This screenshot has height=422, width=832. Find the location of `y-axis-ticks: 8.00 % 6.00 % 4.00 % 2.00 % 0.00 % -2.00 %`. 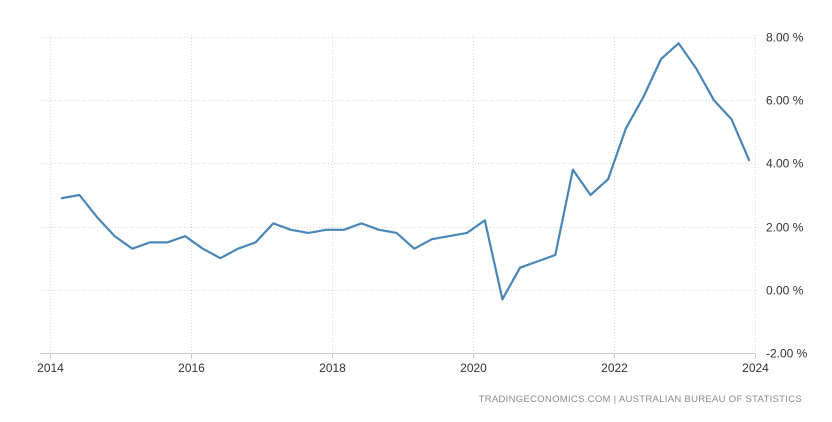

y-axis-ticks: 8.00 % 6.00 % 4.00 % 2.00 % 0.00 % -2.00 % is located at coordinates (787, 196).